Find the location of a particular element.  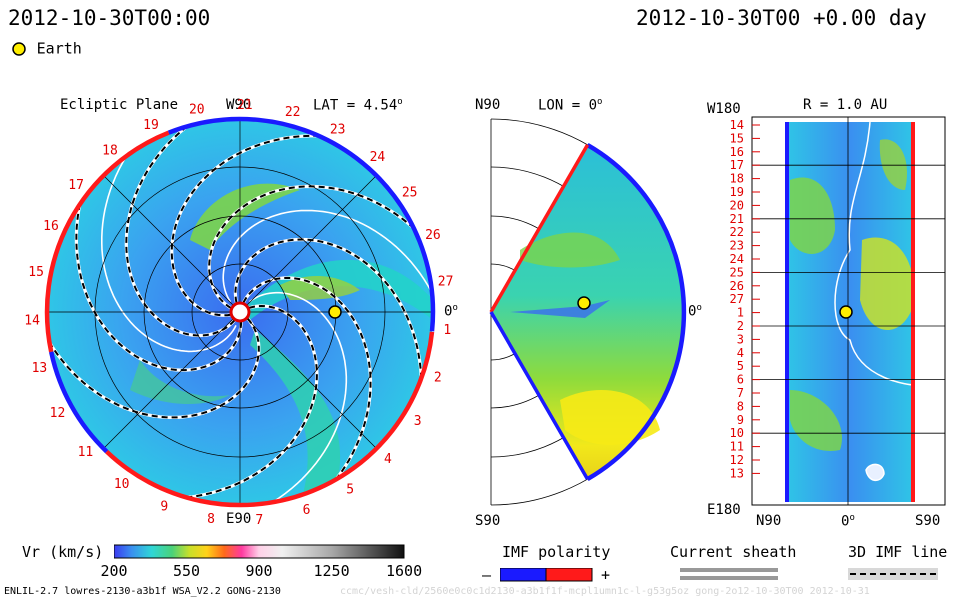

radial-row-label-19: 19 is located at coordinates (737, 192).